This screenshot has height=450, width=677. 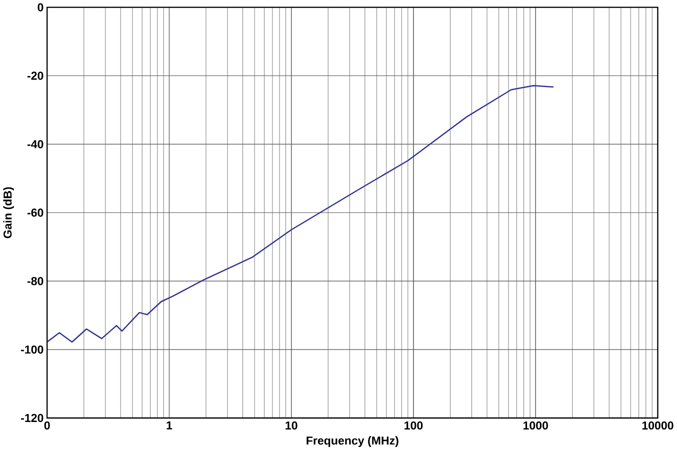 What do you see at coordinates (35, 144) in the screenshot?
I see `y-tick-label: -40` at bounding box center [35, 144].